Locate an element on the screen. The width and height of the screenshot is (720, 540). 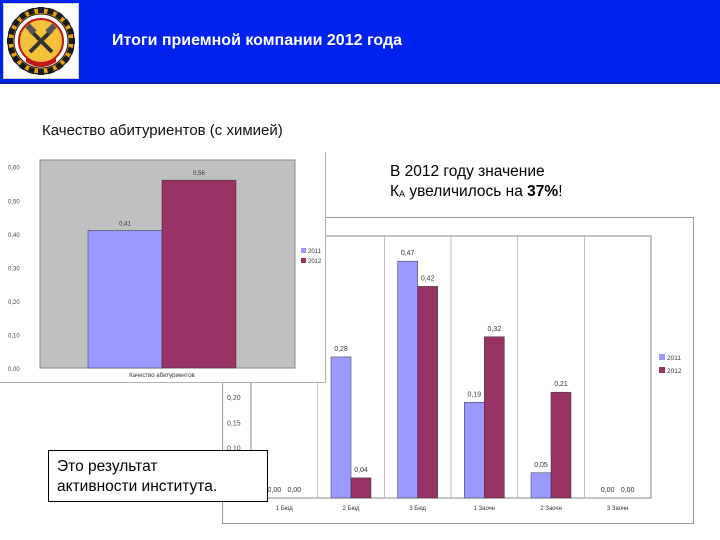
callout-box: Это результат активности института. is located at coordinates (158, 476).